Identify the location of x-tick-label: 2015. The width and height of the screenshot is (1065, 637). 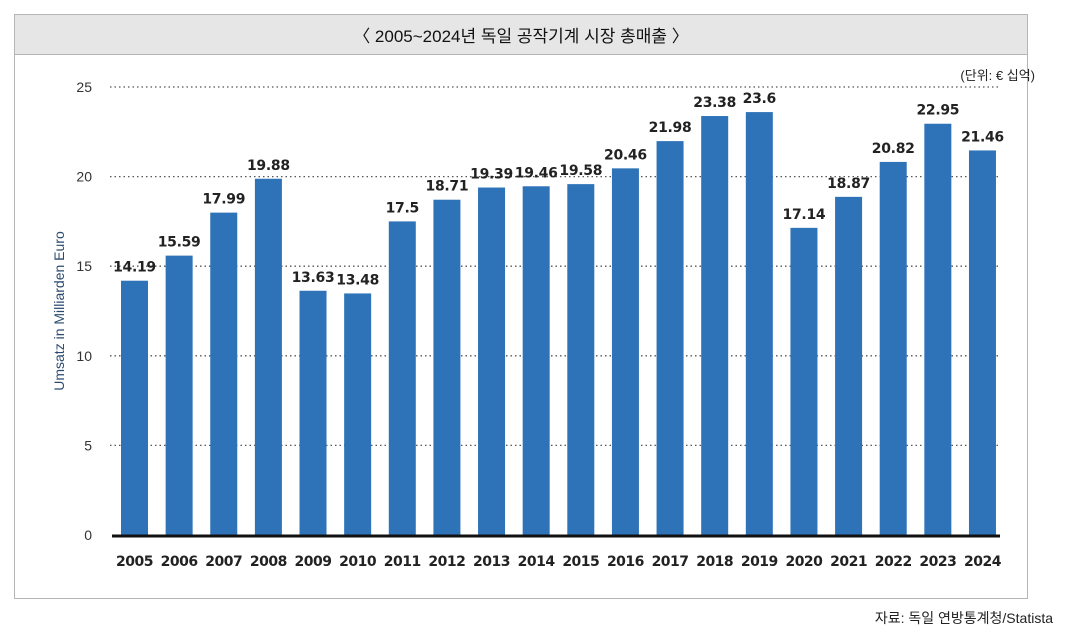
(580, 562).